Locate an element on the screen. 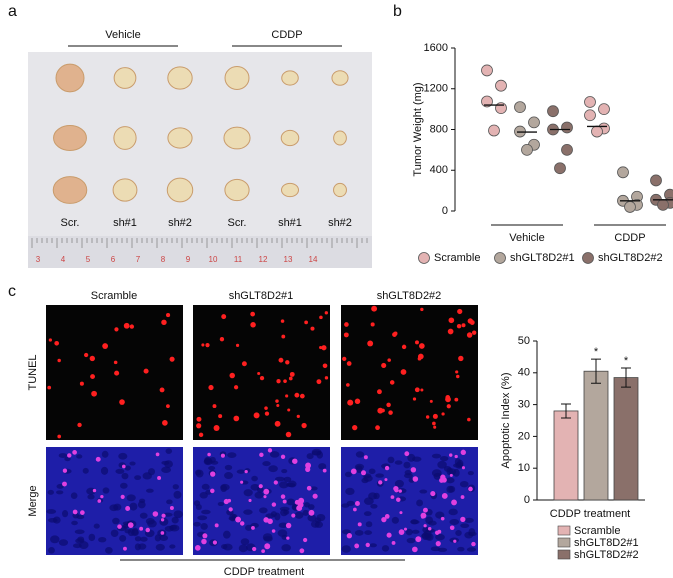 This screenshot has width=673, height=578. lane-label: Scr. is located at coordinates (70, 223).